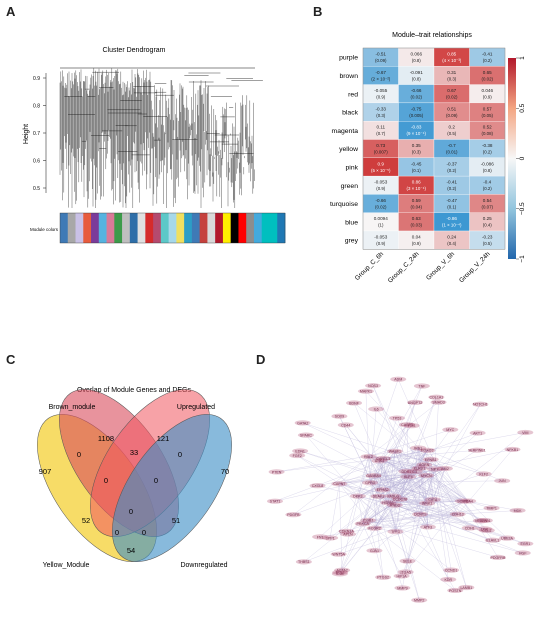 The image size is (550, 622). What do you see at coordinates (522, 553) in the screenshot?
I see `network-node: HGF` at bounding box center [522, 553].